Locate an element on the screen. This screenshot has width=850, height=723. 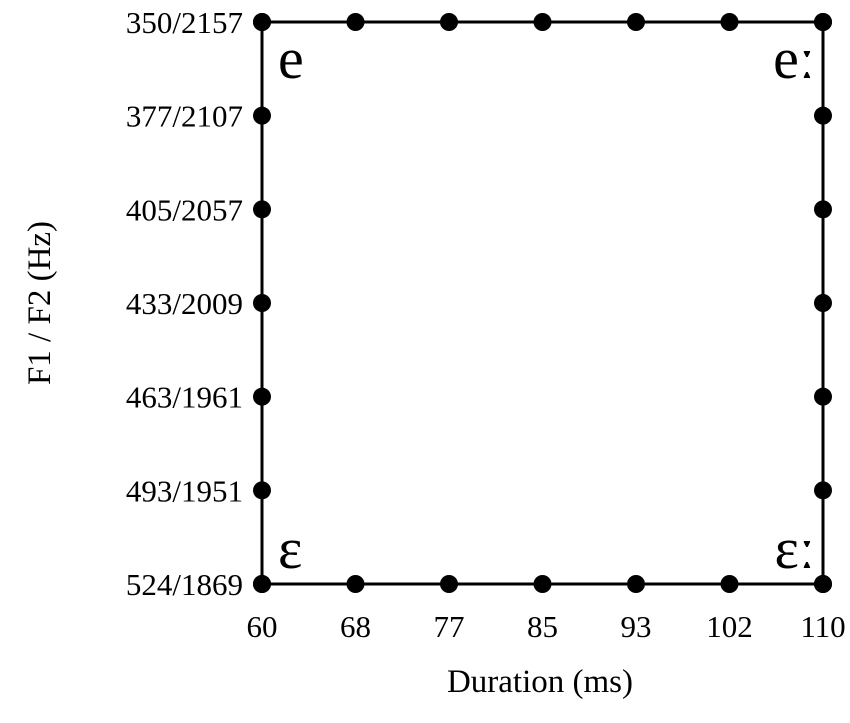
y-tick-label: 405/2057 is located at coordinates (184, 209).